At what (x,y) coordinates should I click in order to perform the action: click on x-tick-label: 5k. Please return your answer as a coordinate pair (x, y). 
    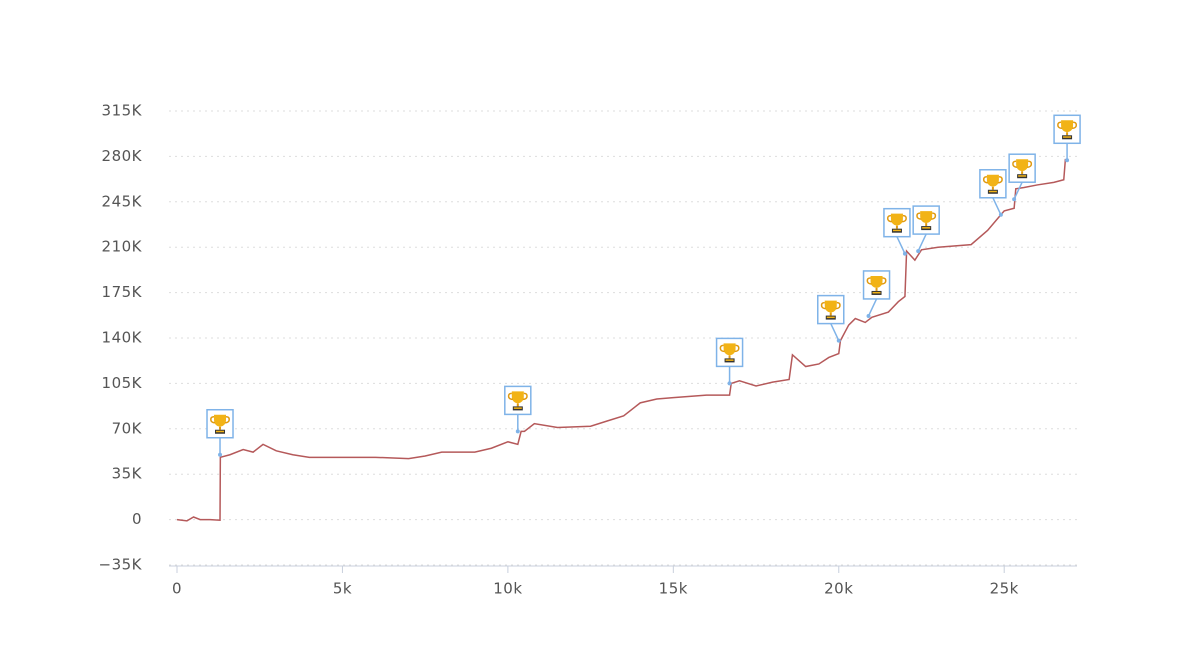
    Looking at the image, I should click on (342, 589).